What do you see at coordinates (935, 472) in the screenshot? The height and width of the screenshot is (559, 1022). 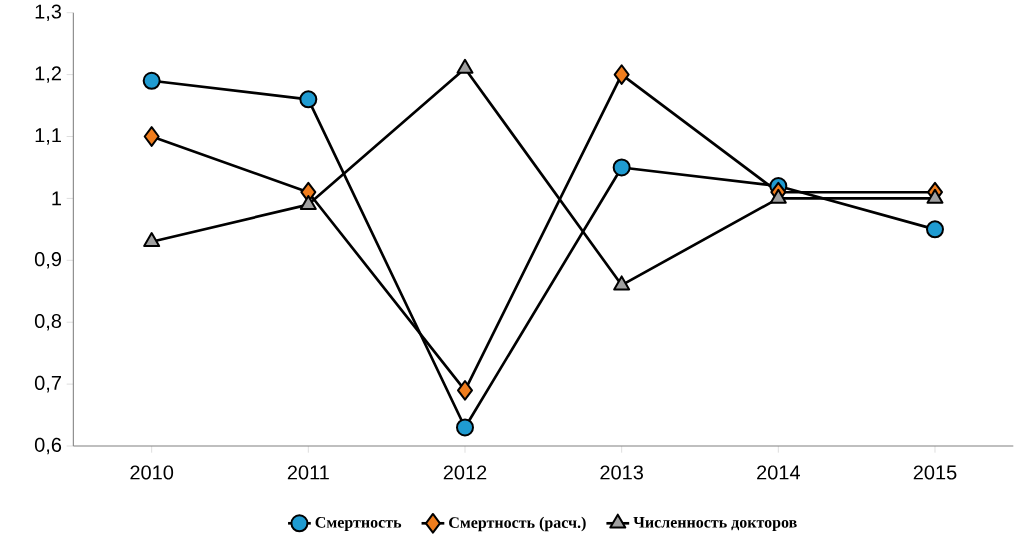 I see `x-tick-label: 2015` at bounding box center [935, 472].